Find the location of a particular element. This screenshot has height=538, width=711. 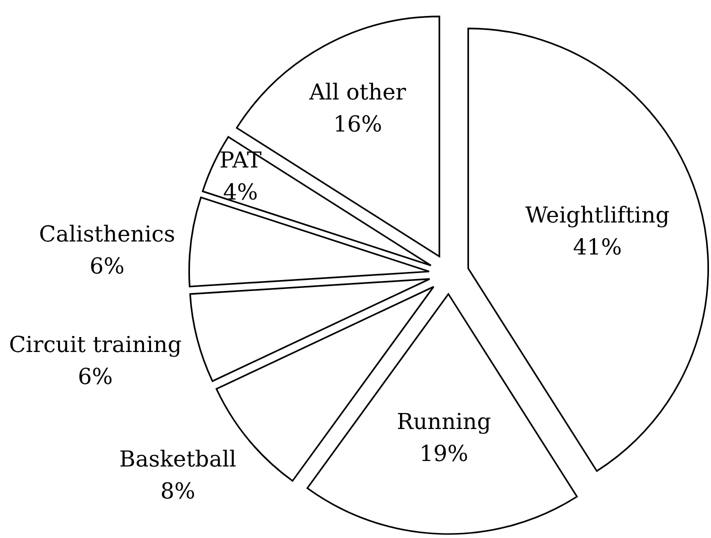

data-label: 41% is located at coordinates (597, 248).